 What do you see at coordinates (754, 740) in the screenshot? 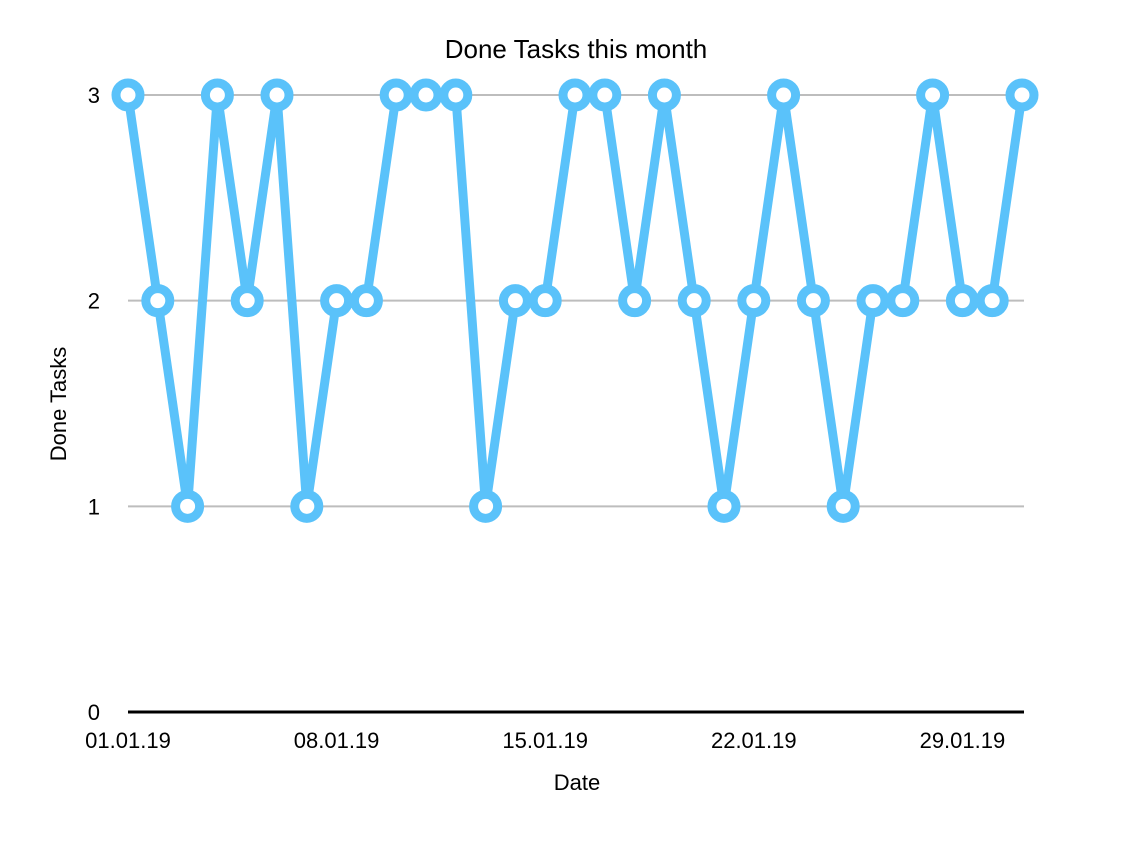
I see `x-tick-label: 22.01.19` at bounding box center [754, 740].